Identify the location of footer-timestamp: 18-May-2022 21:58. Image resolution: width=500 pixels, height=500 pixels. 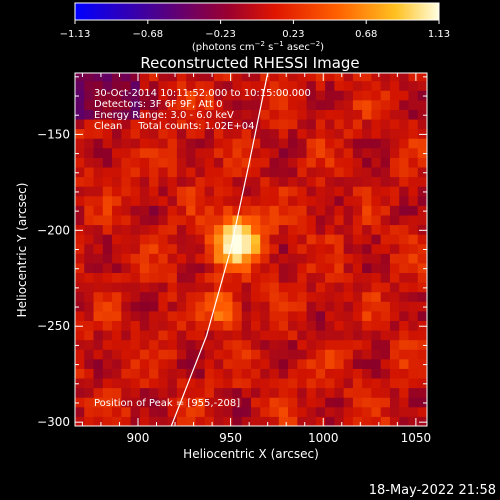
(432, 490).